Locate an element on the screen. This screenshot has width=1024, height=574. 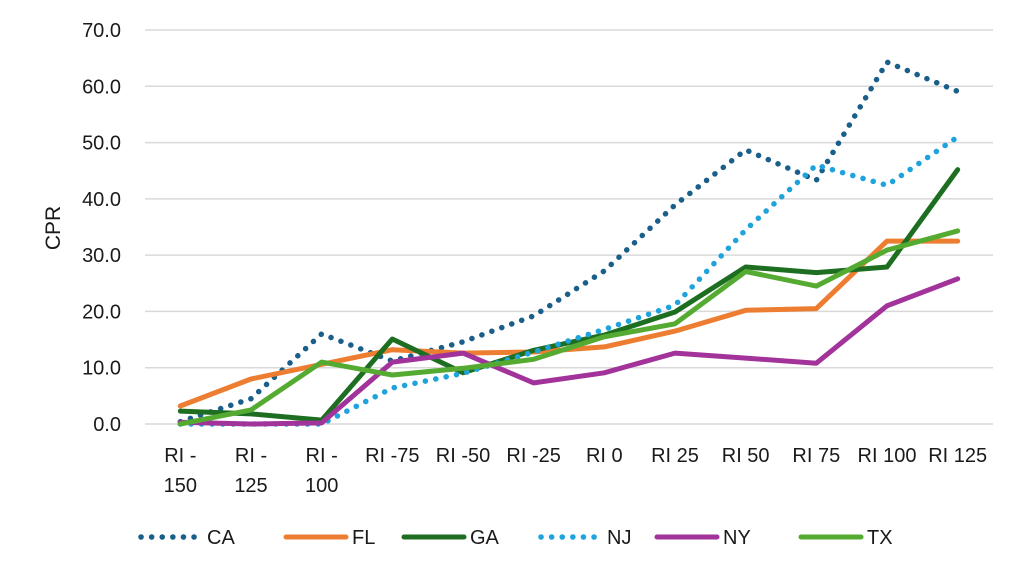
x-tick-label-line: RI 0 is located at coordinates (604, 456).